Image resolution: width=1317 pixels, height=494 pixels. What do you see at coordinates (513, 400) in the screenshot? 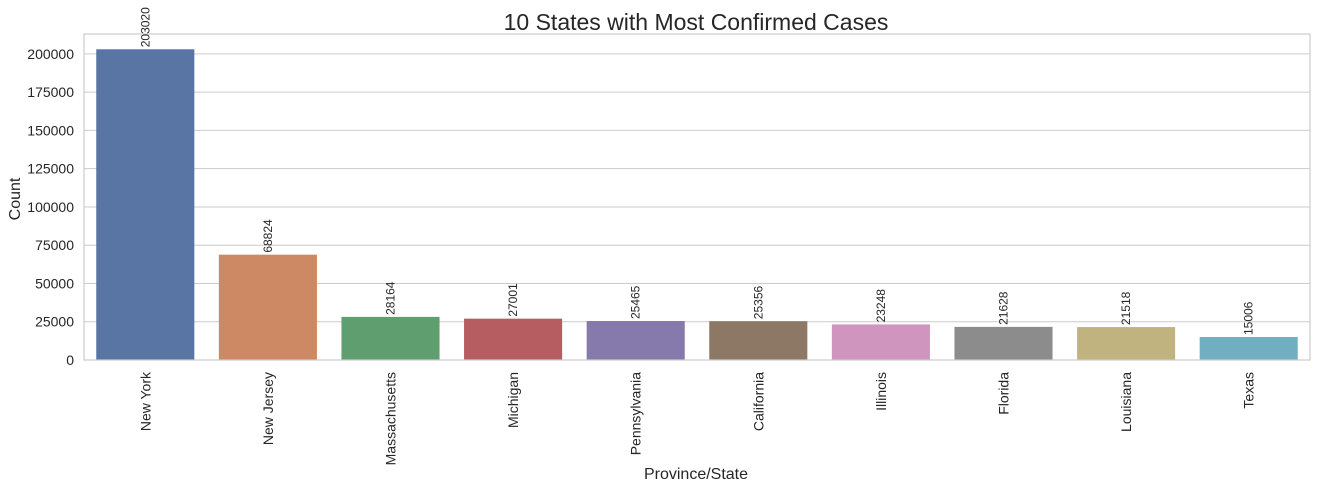
I see `x-tick-label: Michigan` at bounding box center [513, 400].